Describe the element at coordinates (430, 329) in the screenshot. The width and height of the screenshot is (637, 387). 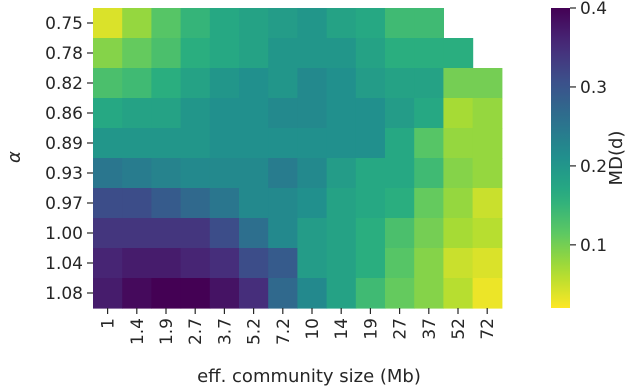
I see `x-tick-label: 37` at that location.